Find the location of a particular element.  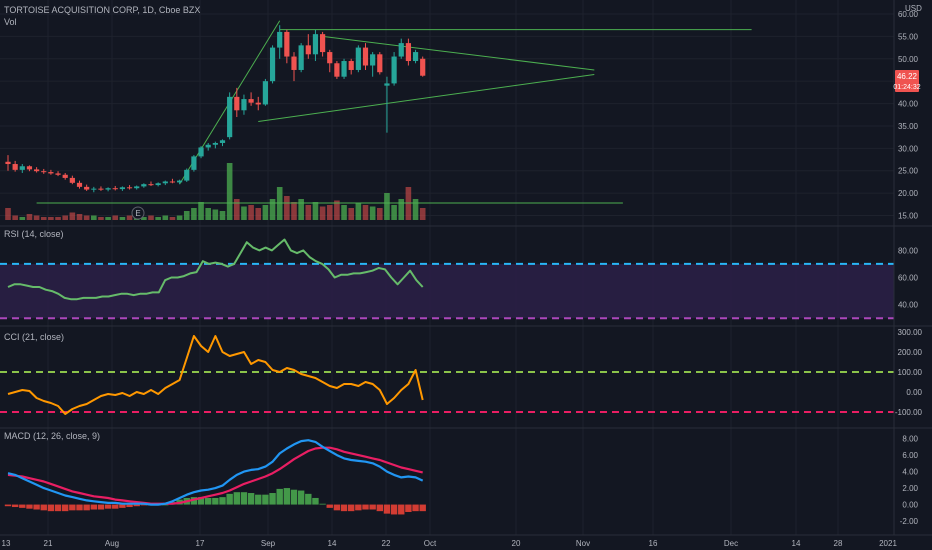

price-tick-label: 50.00 is located at coordinates (908, 59).